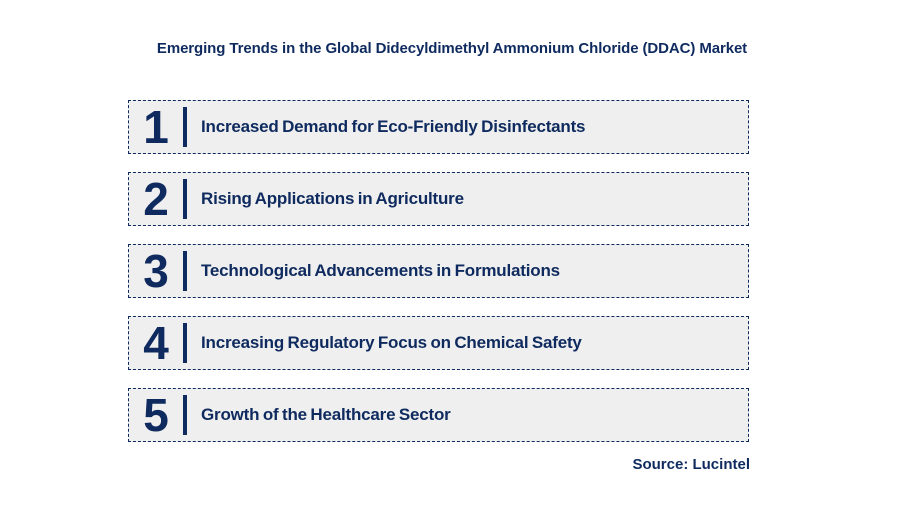  What do you see at coordinates (156, 415) in the screenshot?
I see `trend-number: 5` at bounding box center [156, 415].